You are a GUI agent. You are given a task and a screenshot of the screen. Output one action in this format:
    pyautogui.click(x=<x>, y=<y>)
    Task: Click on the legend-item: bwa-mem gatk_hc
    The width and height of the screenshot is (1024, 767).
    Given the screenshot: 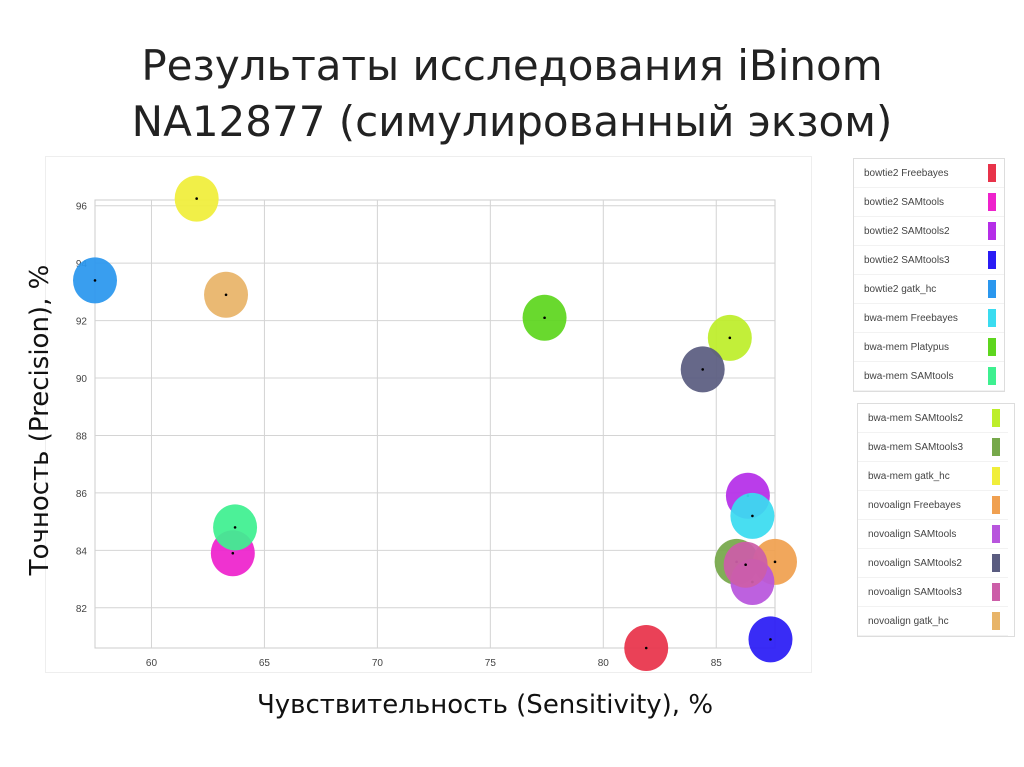 What is the action you would take?
    pyautogui.click(x=933, y=476)
    